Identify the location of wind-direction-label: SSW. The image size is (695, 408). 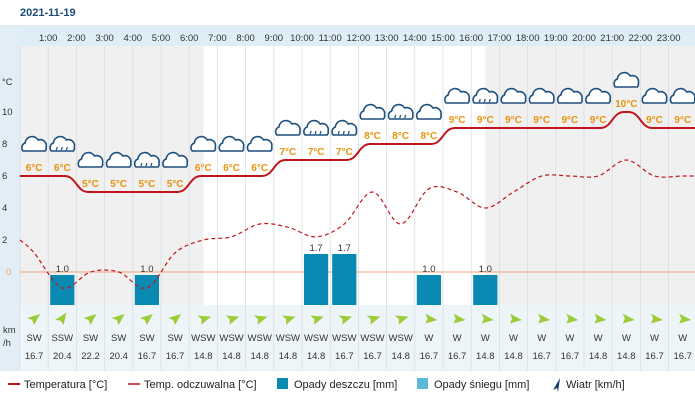
(62, 338).